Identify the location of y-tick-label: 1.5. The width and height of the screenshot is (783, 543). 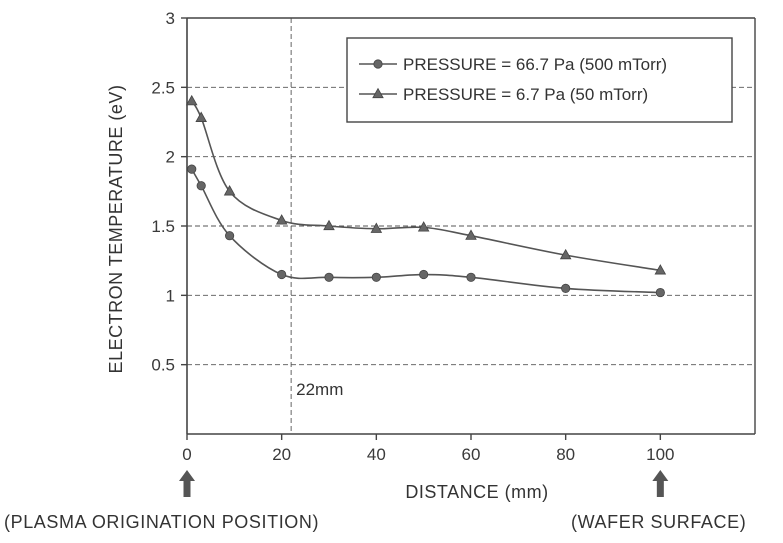
(163, 226).